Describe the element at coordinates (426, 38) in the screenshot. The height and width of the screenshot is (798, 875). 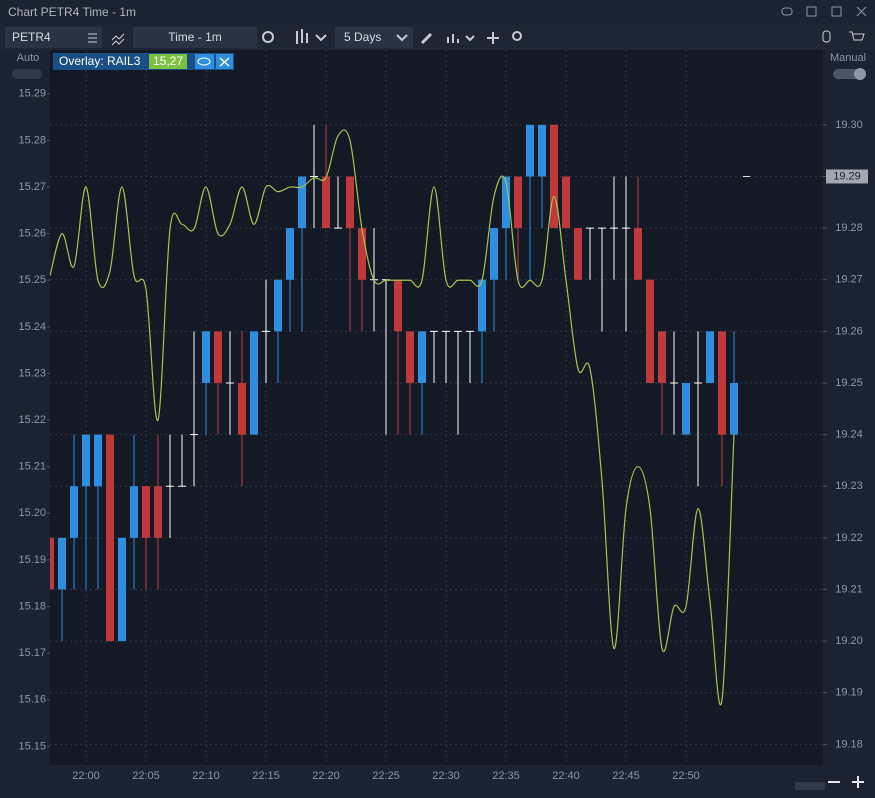
I see `draw-icon` at that location.